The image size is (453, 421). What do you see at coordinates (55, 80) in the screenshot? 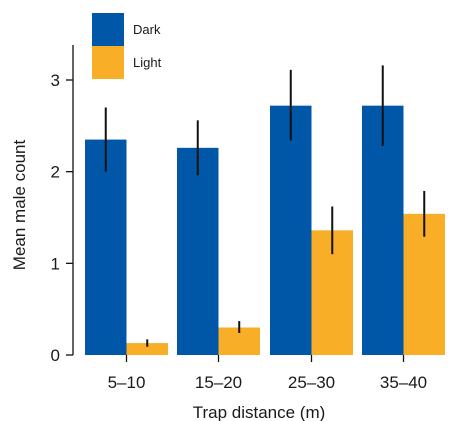
I see `y-tick-label: 3` at bounding box center [55, 80].